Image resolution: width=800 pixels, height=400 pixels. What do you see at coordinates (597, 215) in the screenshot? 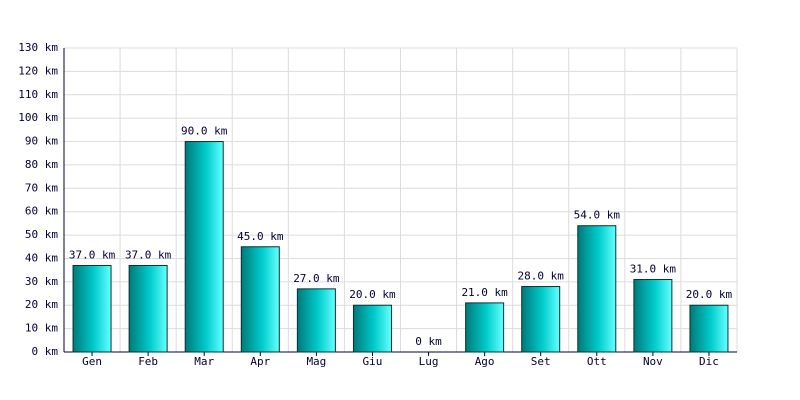
I see `value-label: 54.0 km` at bounding box center [597, 215].